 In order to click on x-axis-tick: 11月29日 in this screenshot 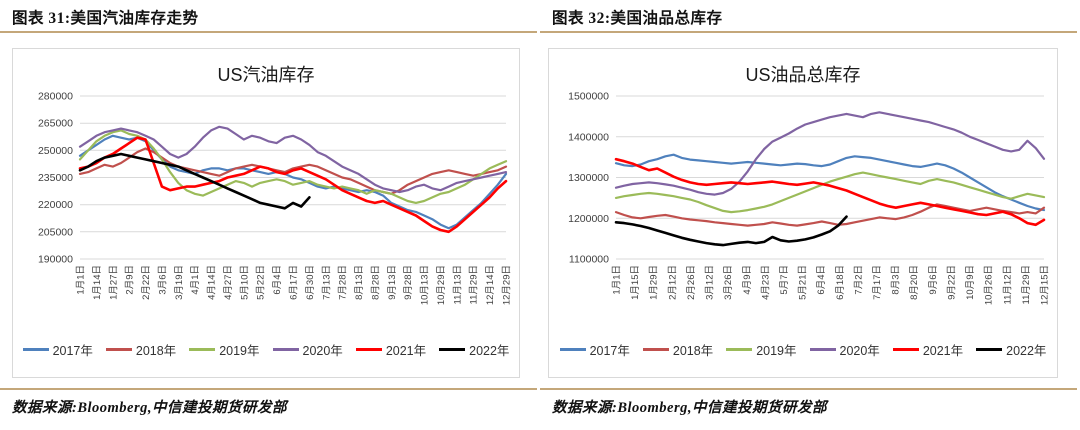, I will do `click(474, 284)`.